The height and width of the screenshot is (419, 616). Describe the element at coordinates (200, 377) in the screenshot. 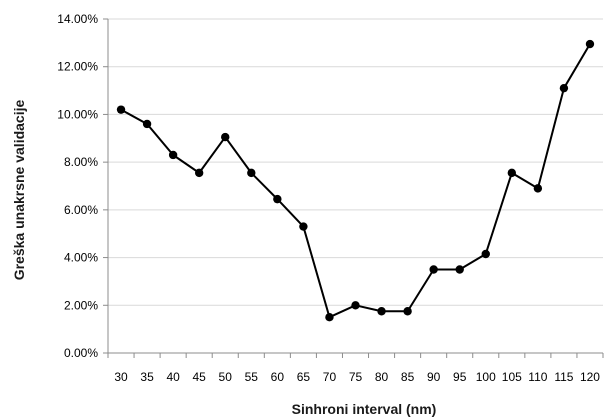

I see `x-tick-label: 45` at that location.